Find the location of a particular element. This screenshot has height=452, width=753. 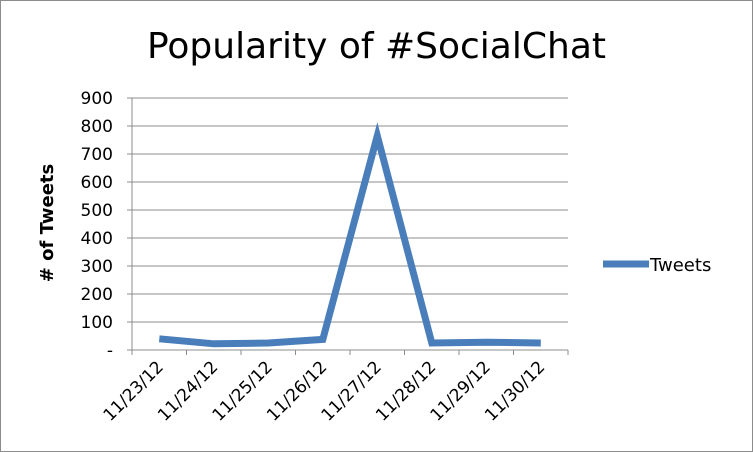

x-tick-label: 11/30/12 is located at coordinates (515, 391).